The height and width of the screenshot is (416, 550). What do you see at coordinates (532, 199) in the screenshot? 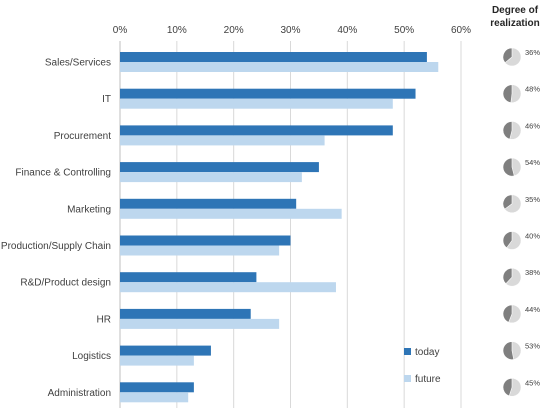
I see `realization-value: 35%` at bounding box center [532, 199].